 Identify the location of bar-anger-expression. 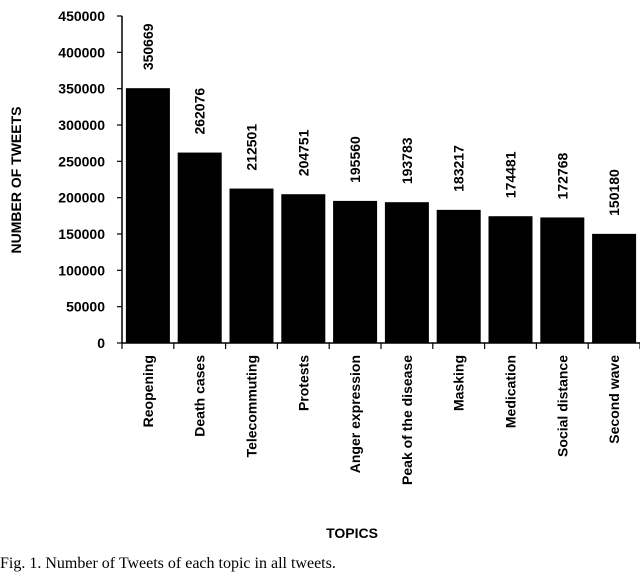
(355, 271).